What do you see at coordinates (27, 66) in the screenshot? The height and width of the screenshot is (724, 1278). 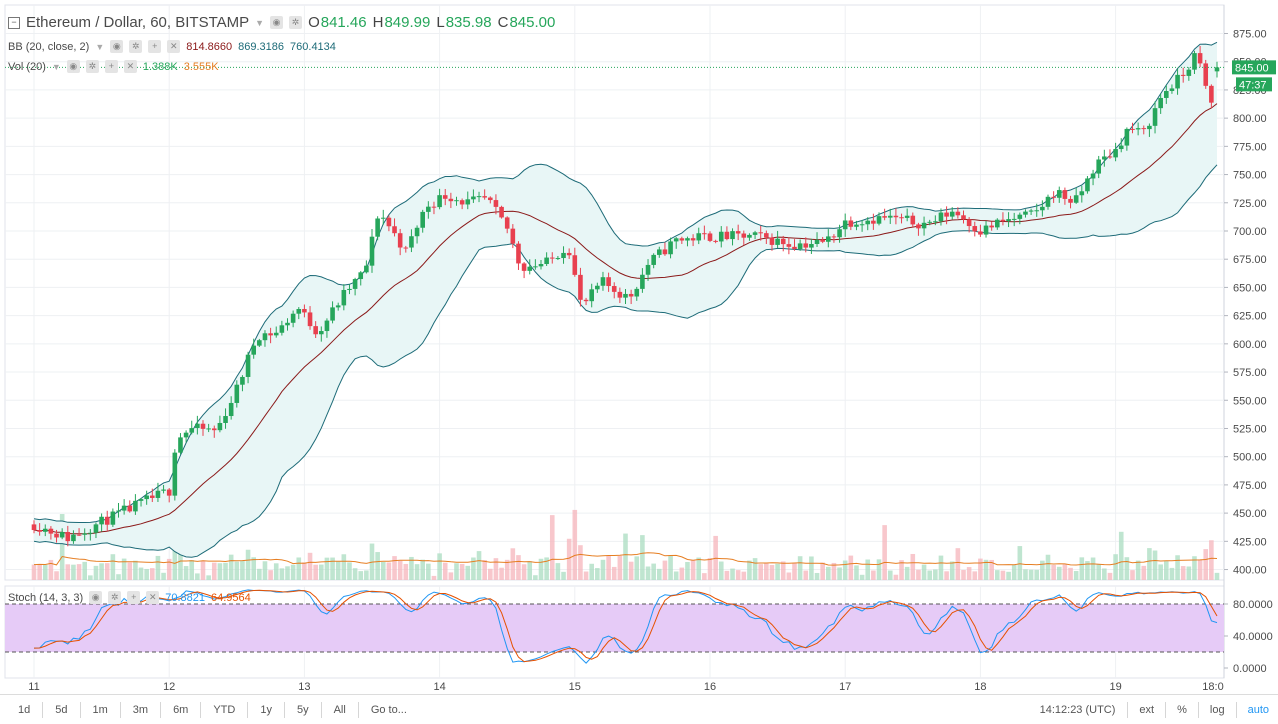 I see `vol-label: Vol (20)` at bounding box center [27, 66].